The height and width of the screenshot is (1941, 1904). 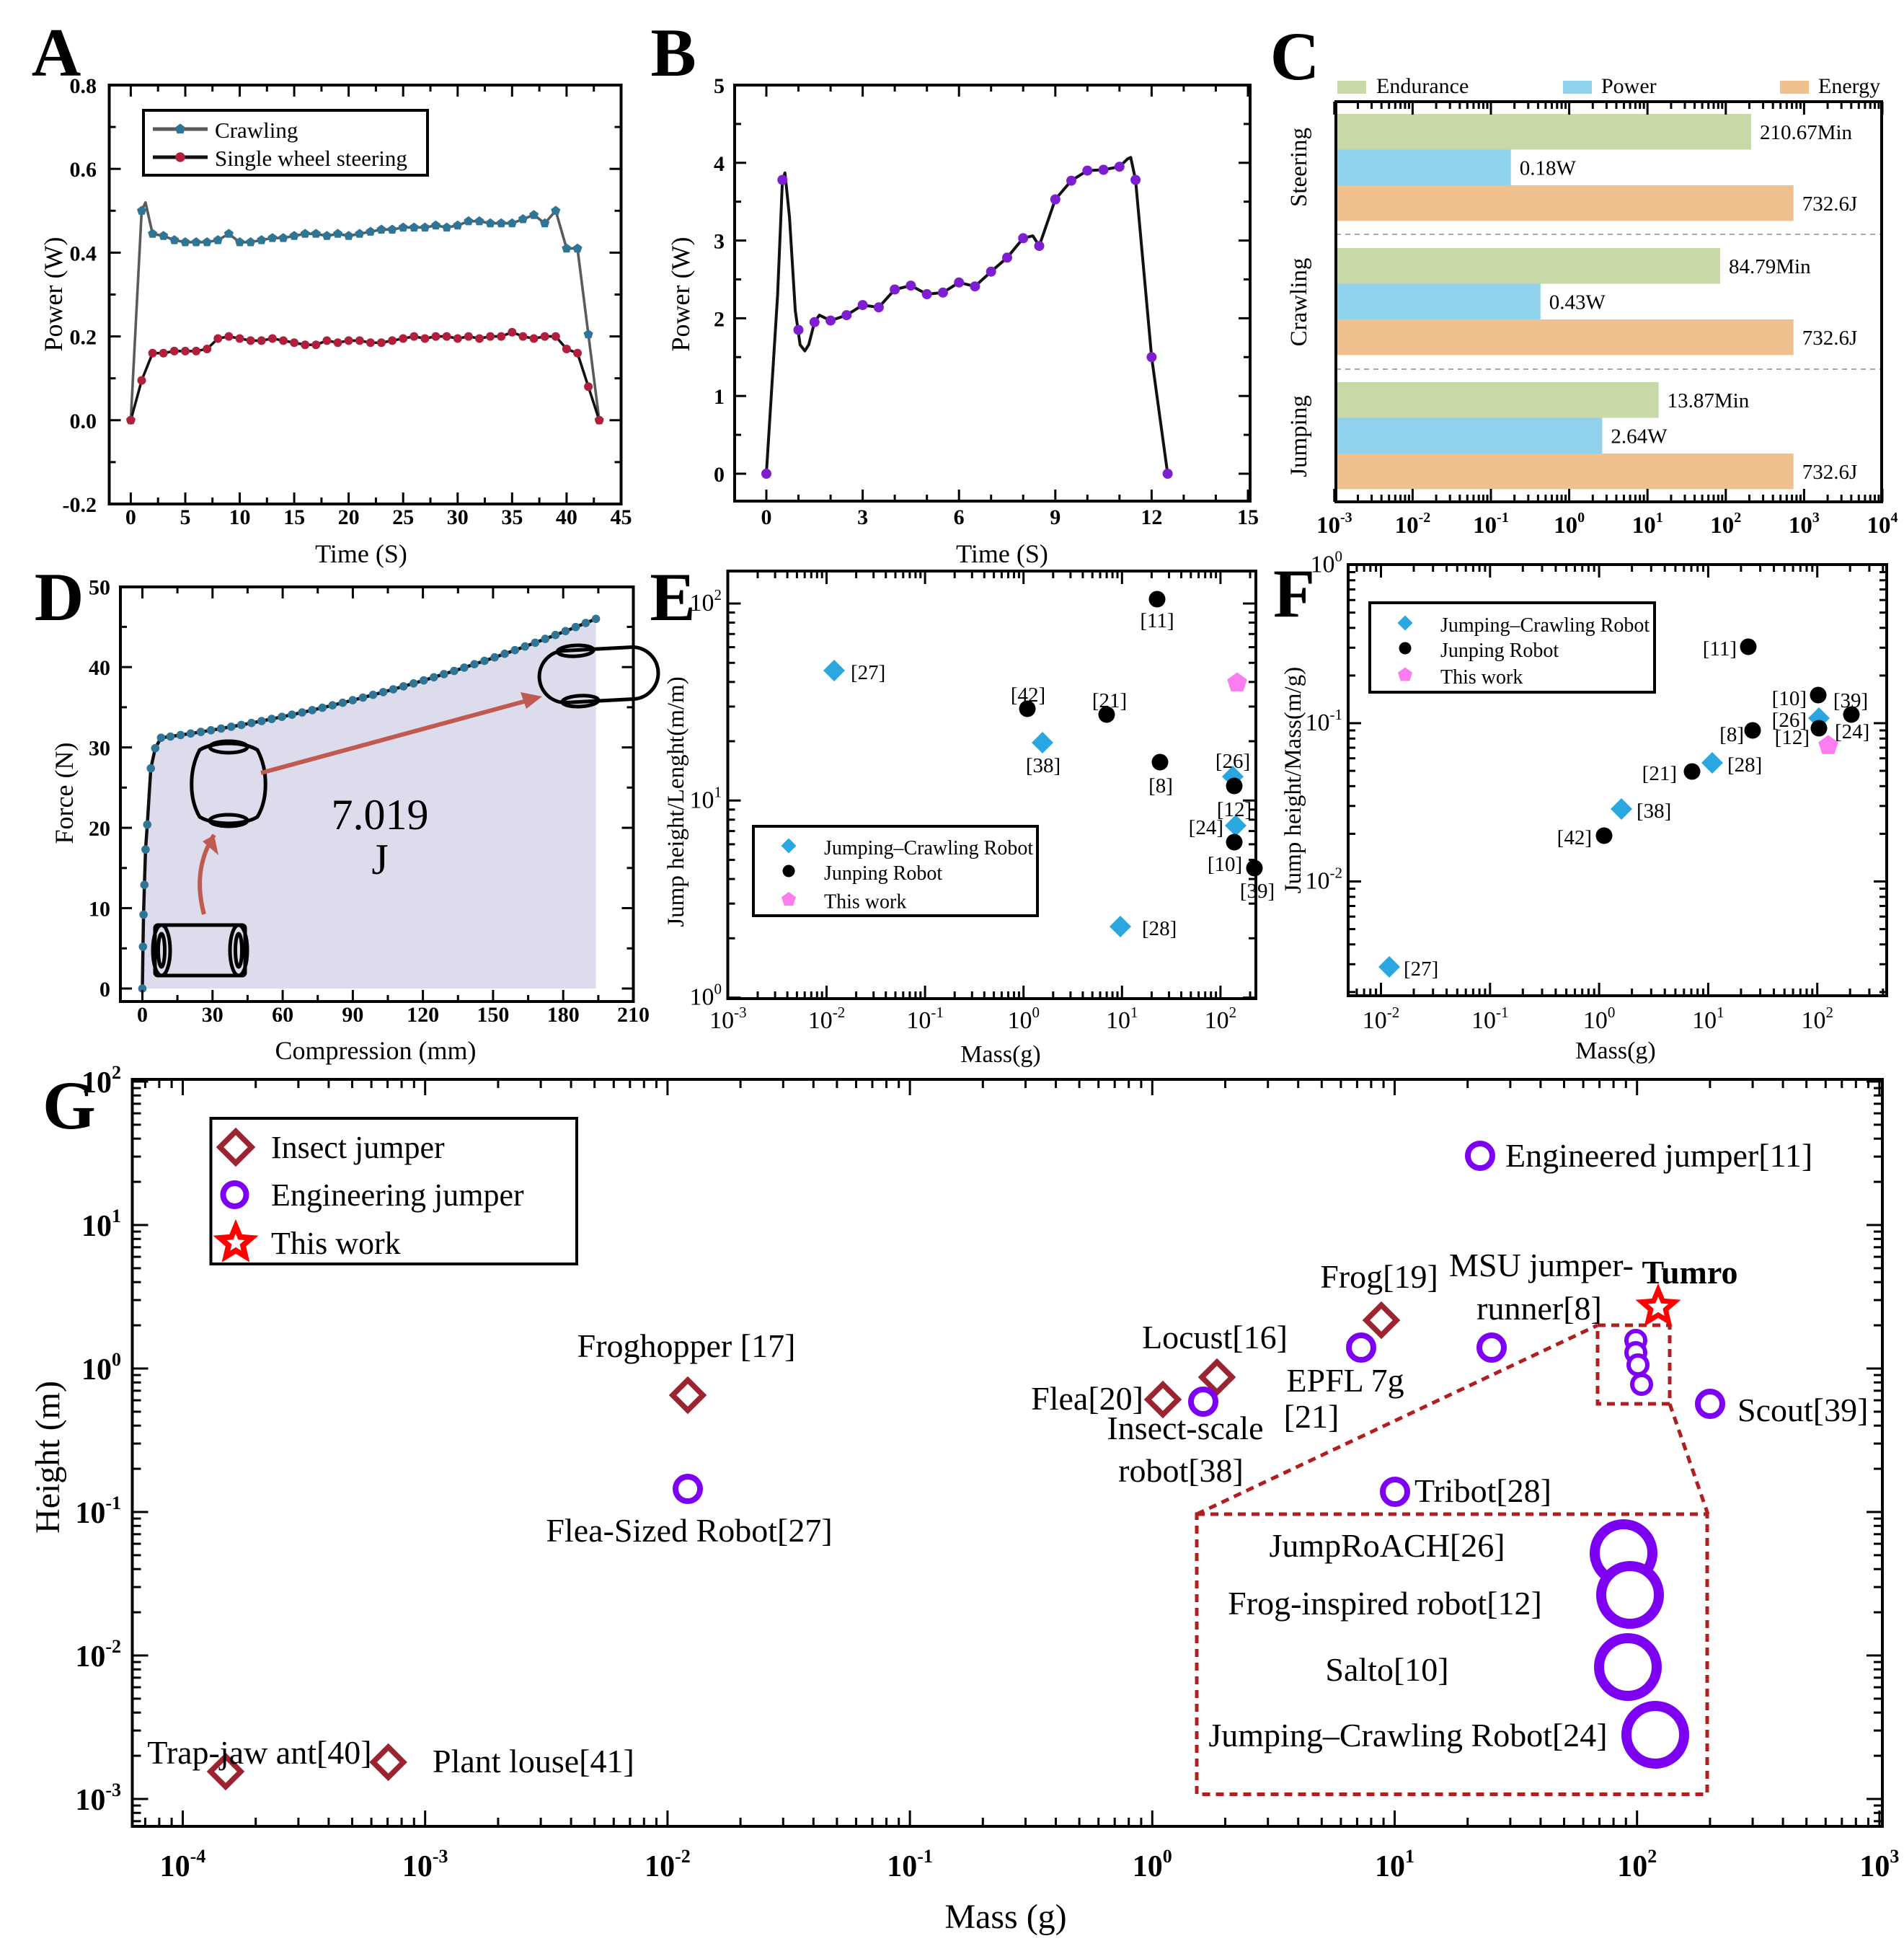 What do you see at coordinates (862, 517) in the screenshot?
I see `svg-text: 3` at bounding box center [862, 517].